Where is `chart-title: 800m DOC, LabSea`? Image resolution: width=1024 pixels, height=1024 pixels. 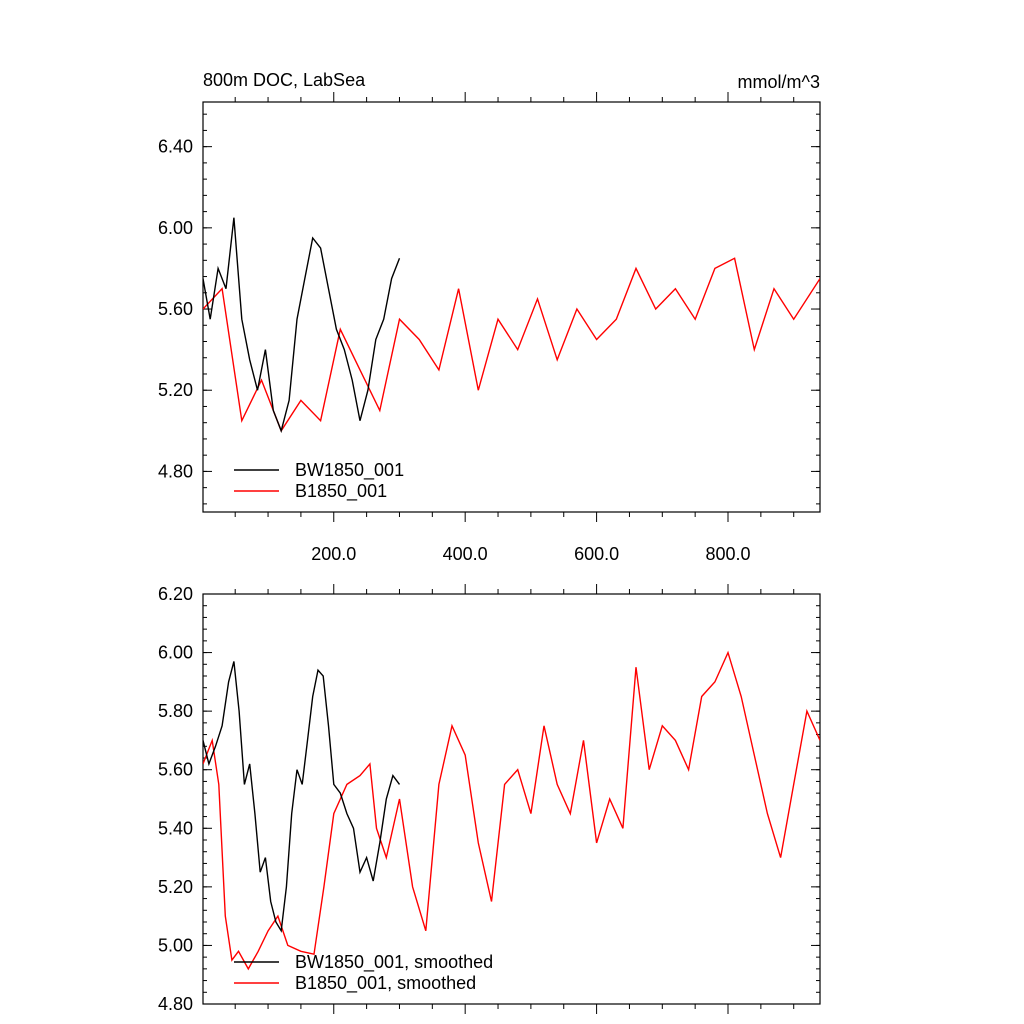
chart-title: 800m DOC, LabSea is located at coordinates (284, 80).